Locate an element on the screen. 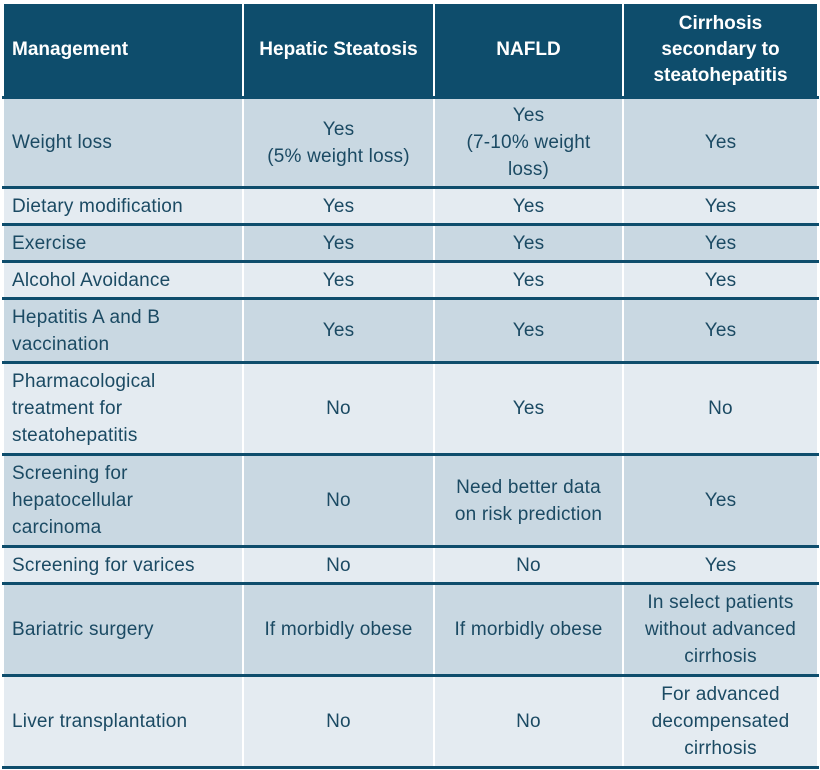  table-row: Alcohol Avoidance Yes Yes Yes is located at coordinates (410, 280).